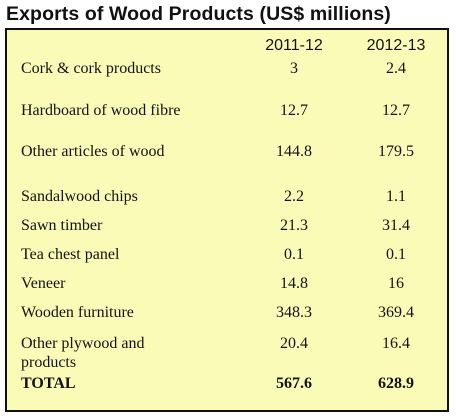 The width and height of the screenshot is (458, 418). Describe the element at coordinates (294, 45) in the screenshot. I see `column-header-2011-12: 2011-12` at that location.